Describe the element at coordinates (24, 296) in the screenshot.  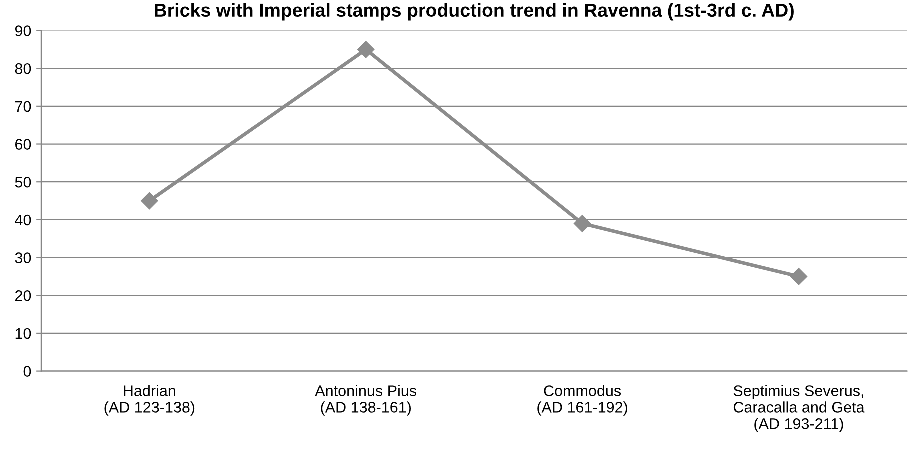
I see `y-tick-label: 20` at that location.